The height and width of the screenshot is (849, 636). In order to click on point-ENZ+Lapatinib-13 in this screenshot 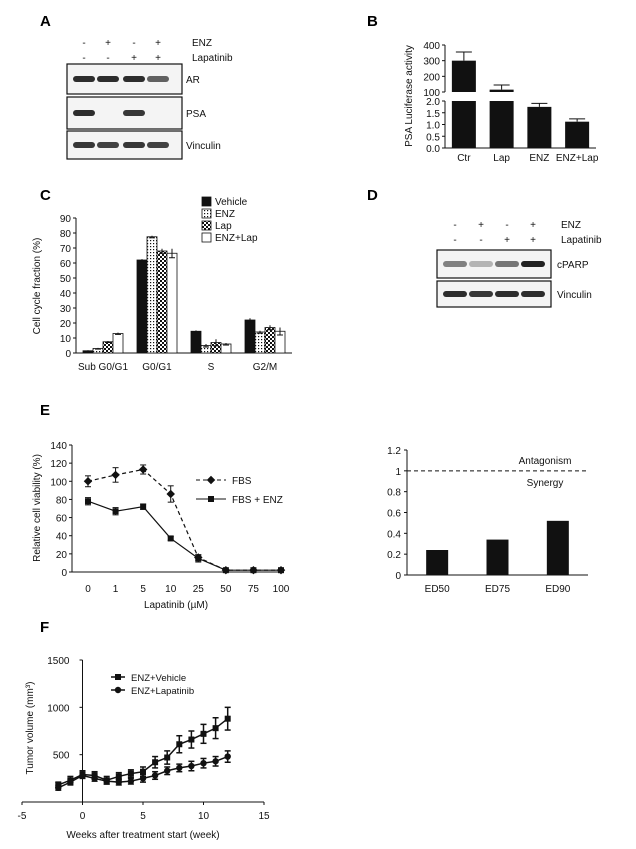, I will do `click(215, 761)`.